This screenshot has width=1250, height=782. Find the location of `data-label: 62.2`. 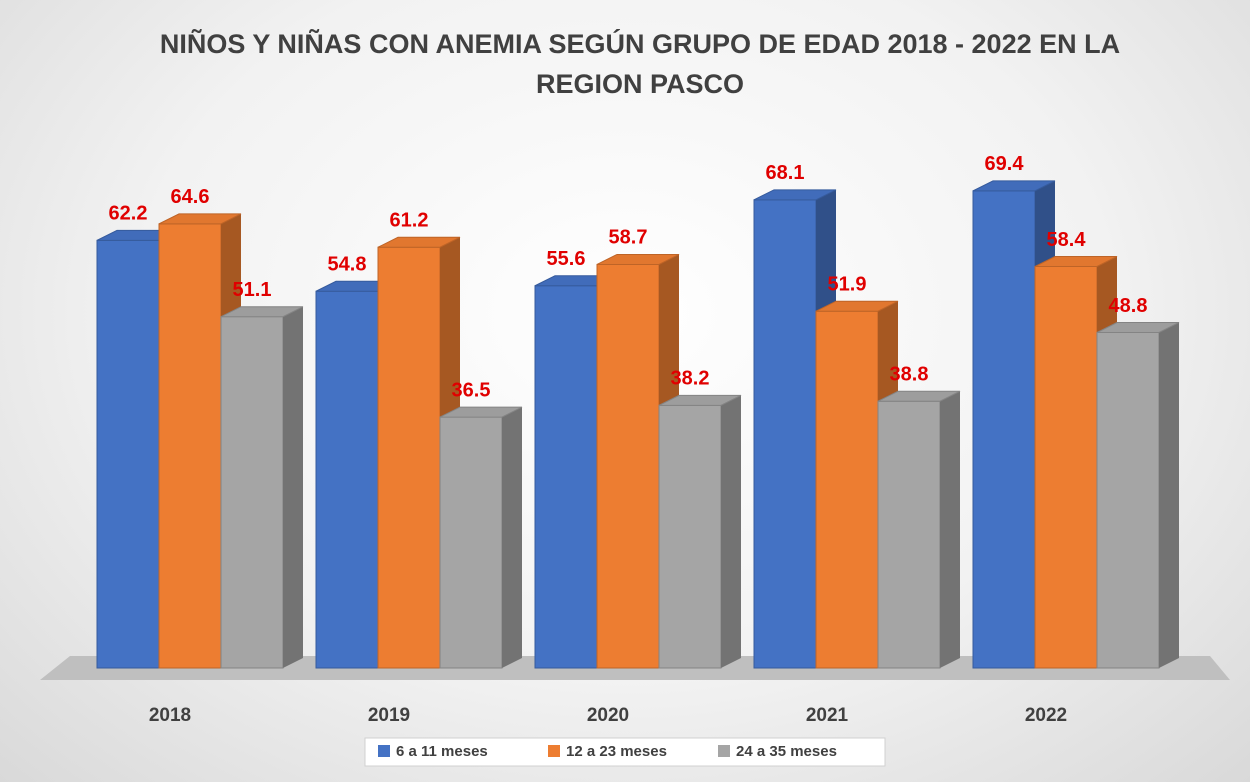

data-label: 62.2 is located at coordinates (128, 214).